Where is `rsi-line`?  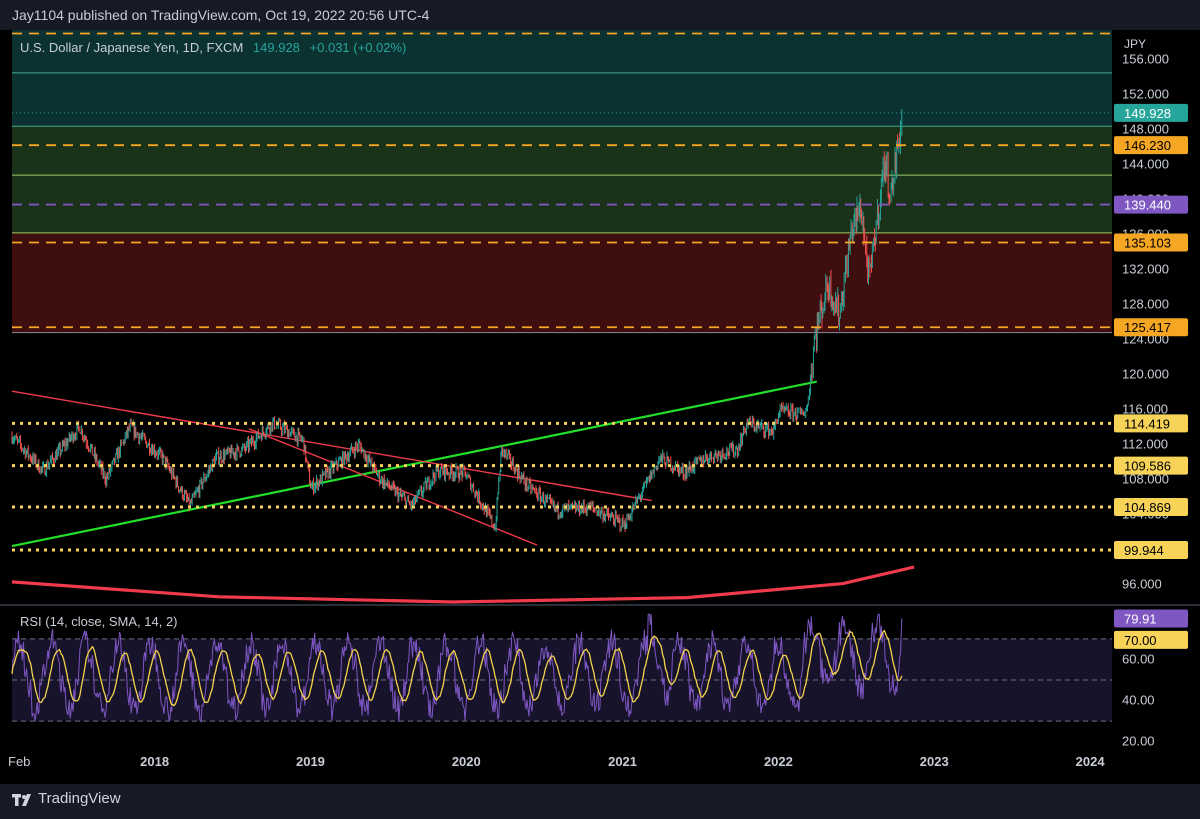
rsi-line is located at coordinates (457, 668).